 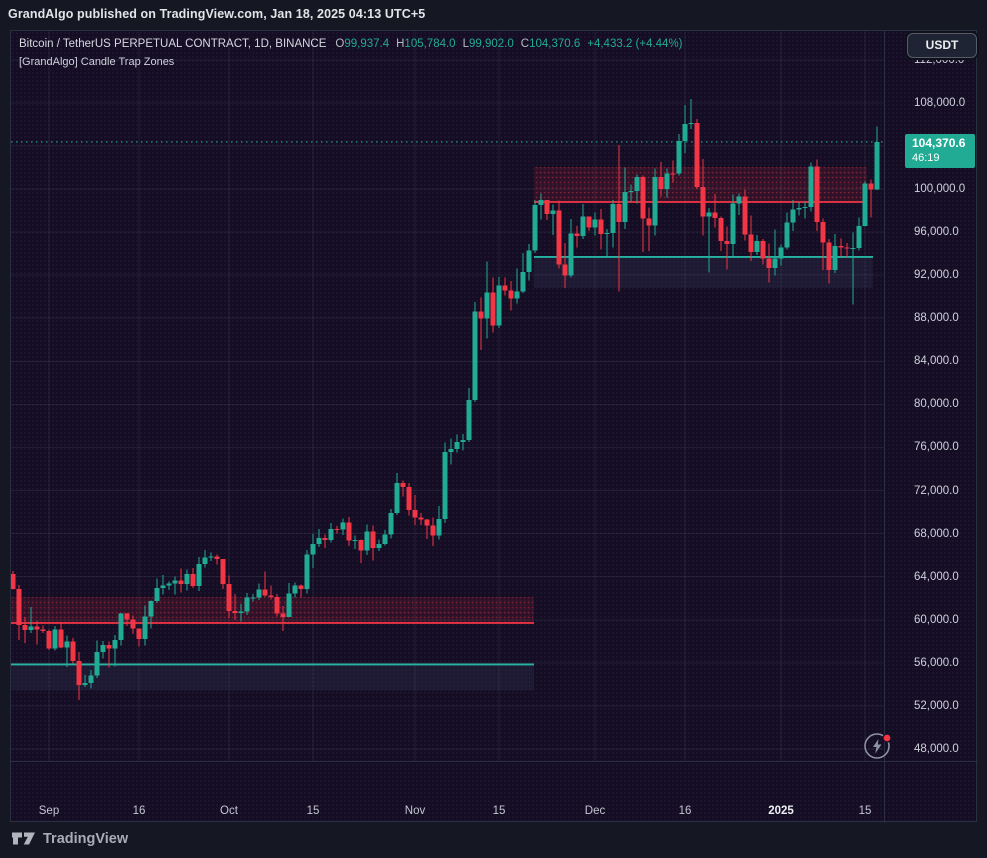 What do you see at coordinates (494, 792) in the screenshot?
I see `time-axis: Sep 16 Oct 15 Nov 15 Dec 16 2025 15` at bounding box center [494, 792].